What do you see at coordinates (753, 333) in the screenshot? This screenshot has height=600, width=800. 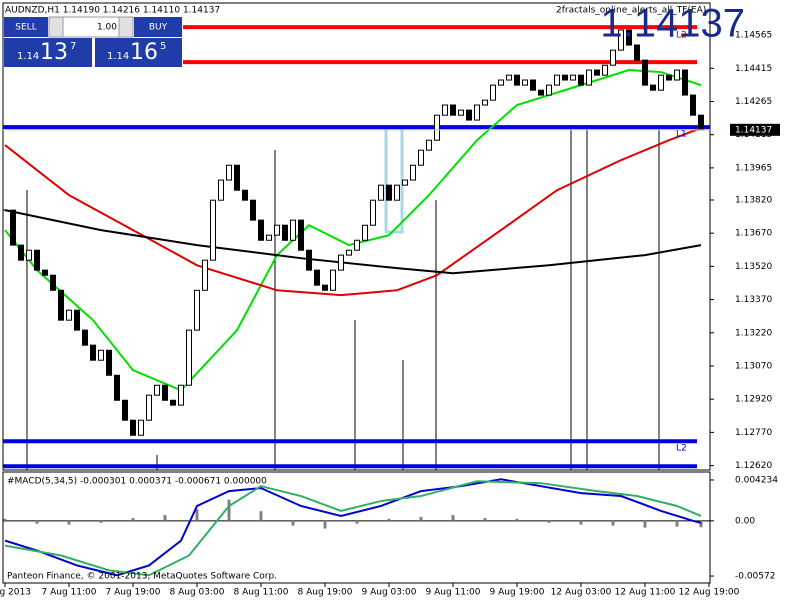 I see `y-tick-label: 1.13220` at bounding box center [753, 333].